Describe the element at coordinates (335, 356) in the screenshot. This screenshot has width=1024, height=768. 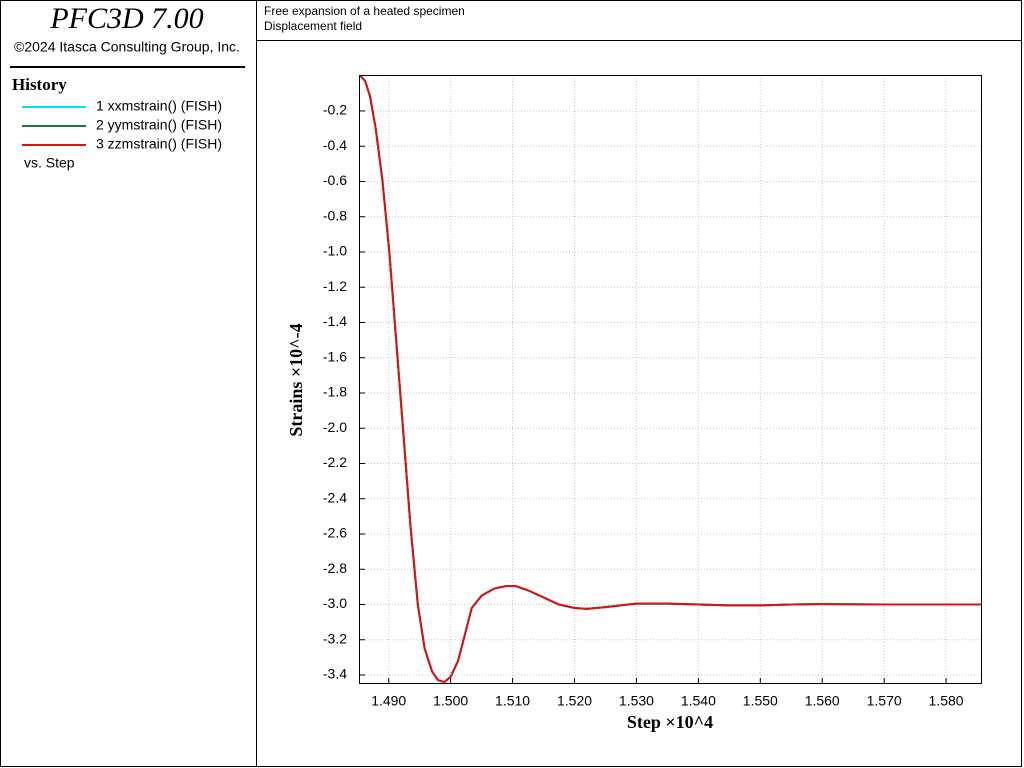
I see `y-tick-label: -1.6` at that location.